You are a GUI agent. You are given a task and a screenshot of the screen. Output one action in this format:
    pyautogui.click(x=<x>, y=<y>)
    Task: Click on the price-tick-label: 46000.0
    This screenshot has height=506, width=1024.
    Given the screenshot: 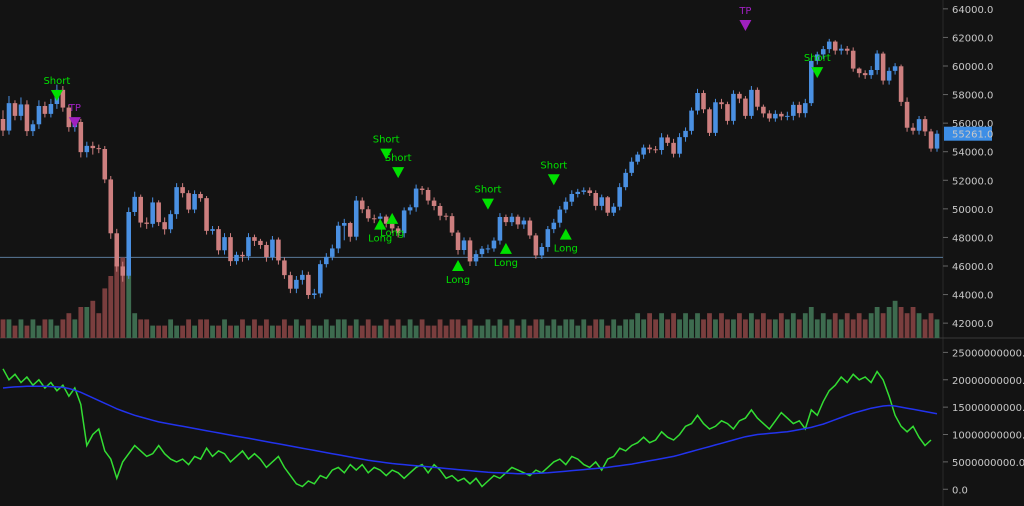 What is the action you would take?
    pyautogui.click(x=972, y=267)
    